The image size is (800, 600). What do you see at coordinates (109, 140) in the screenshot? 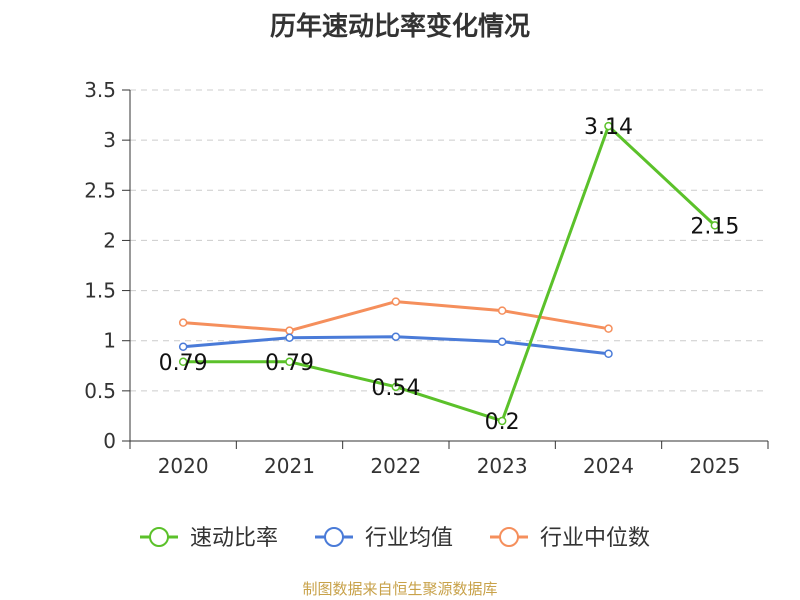
I see `y-tick-label: 3` at bounding box center [109, 140].